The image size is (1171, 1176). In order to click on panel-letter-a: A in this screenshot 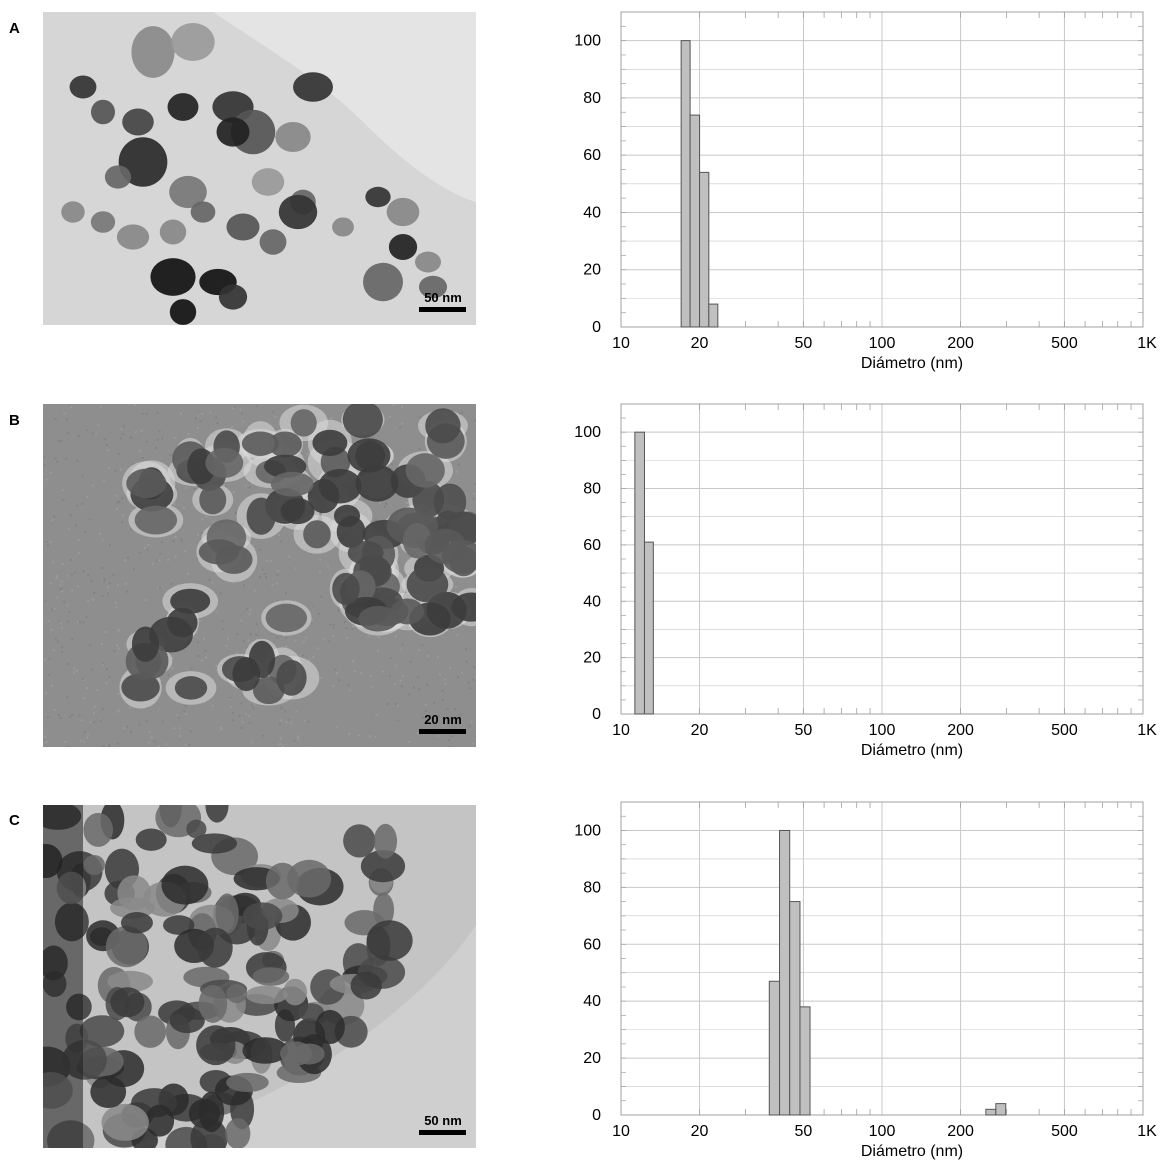, I will do `click(14, 28)`.